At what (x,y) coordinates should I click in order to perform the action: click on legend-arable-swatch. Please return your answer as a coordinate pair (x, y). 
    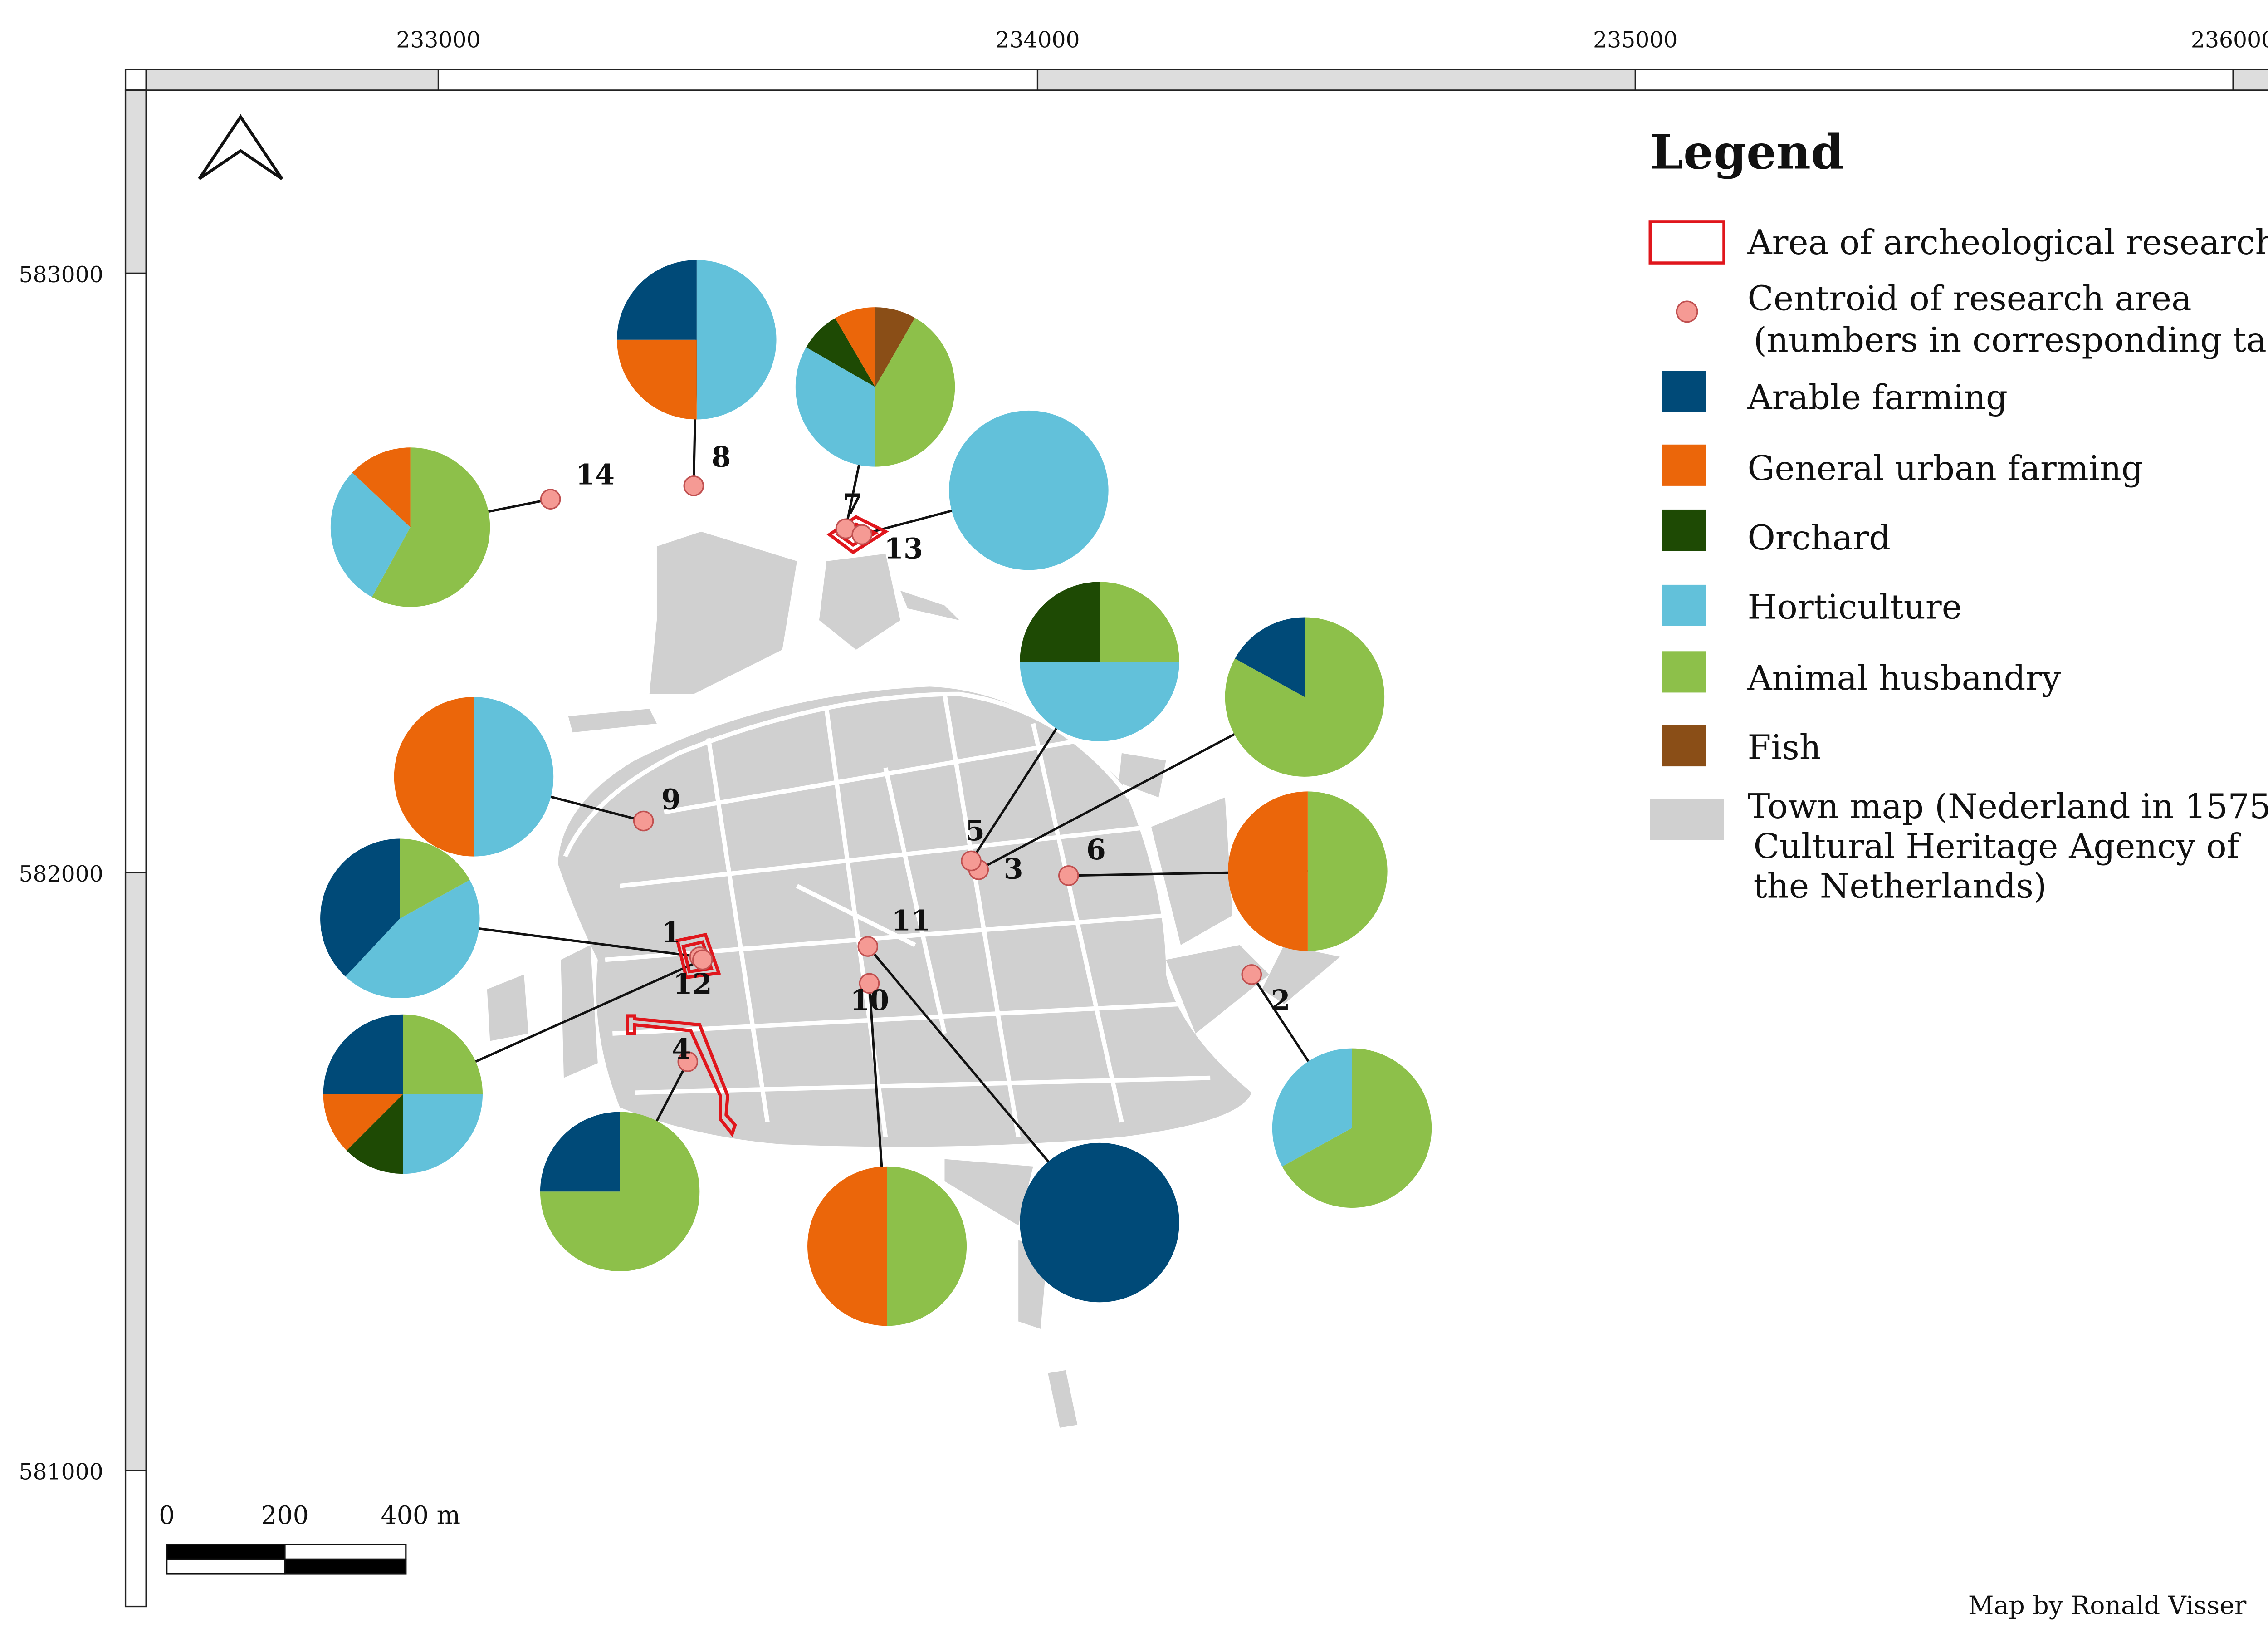
    Looking at the image, I should click on (1684, 392).